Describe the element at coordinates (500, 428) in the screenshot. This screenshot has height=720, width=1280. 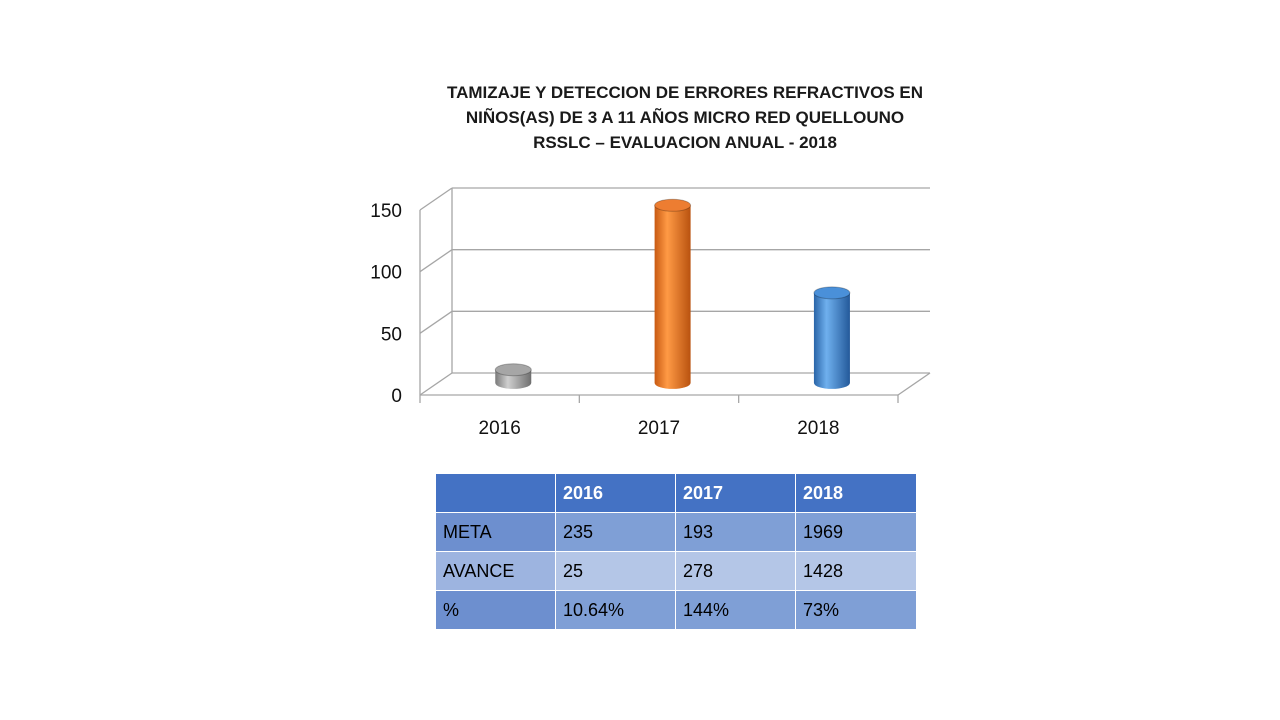
I see `x-tick-label: 2016` at that location.